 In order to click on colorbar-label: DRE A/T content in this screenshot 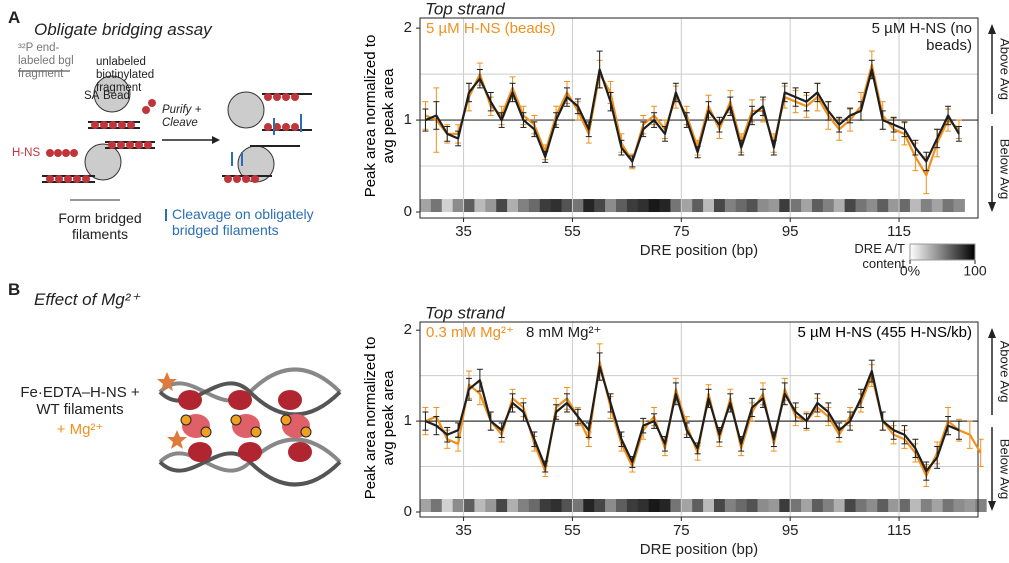, I will do `click(879, 256)`.